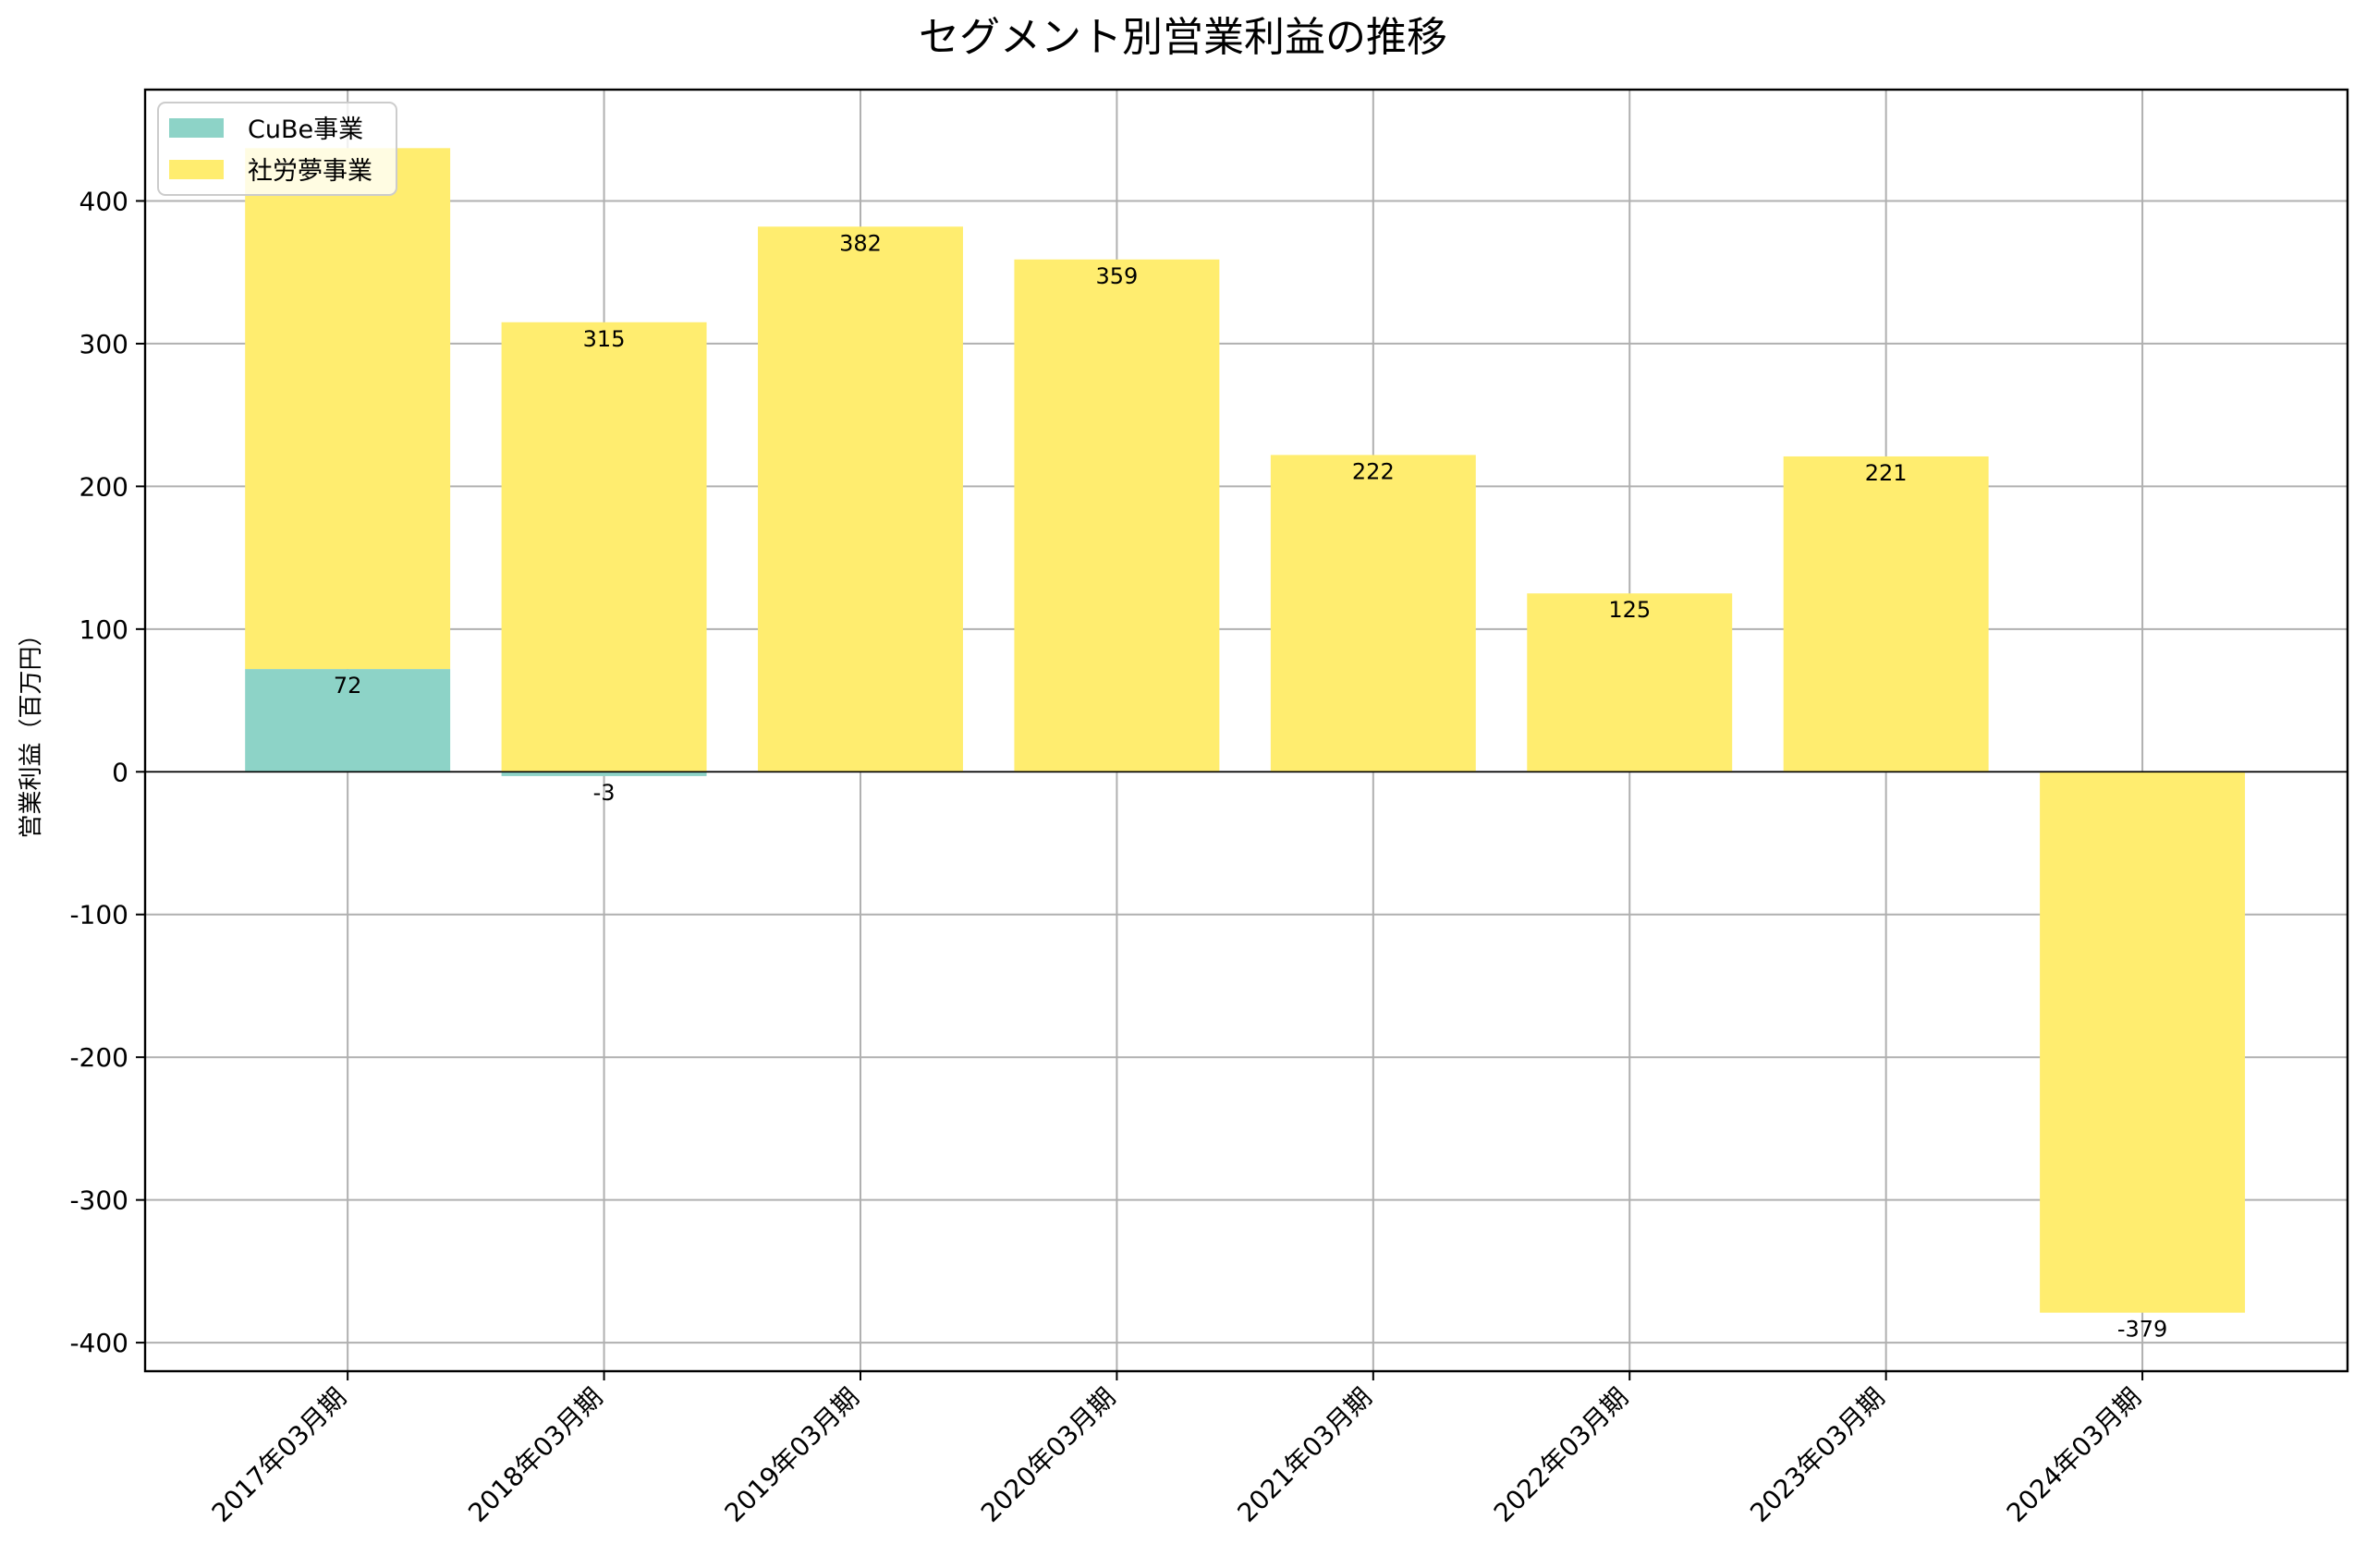 This screenshot has height=1568, width=2366. I want to click on bar-value-label: 382, so click(860, 243).